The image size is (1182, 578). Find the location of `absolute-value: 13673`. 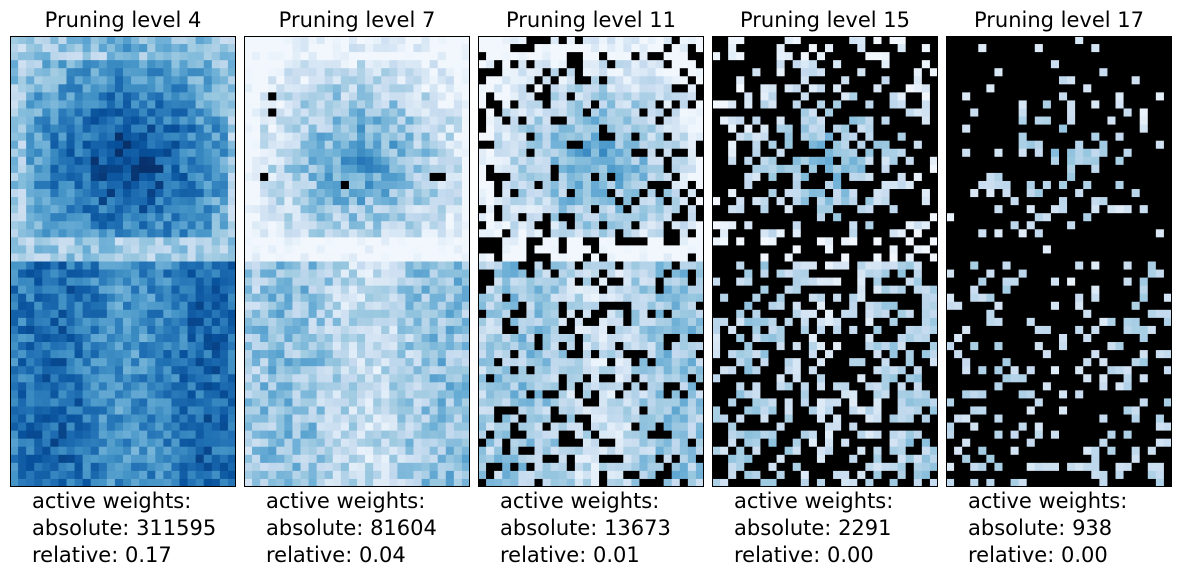

absolute-value: 13673 is located at coordinates (637, 528).